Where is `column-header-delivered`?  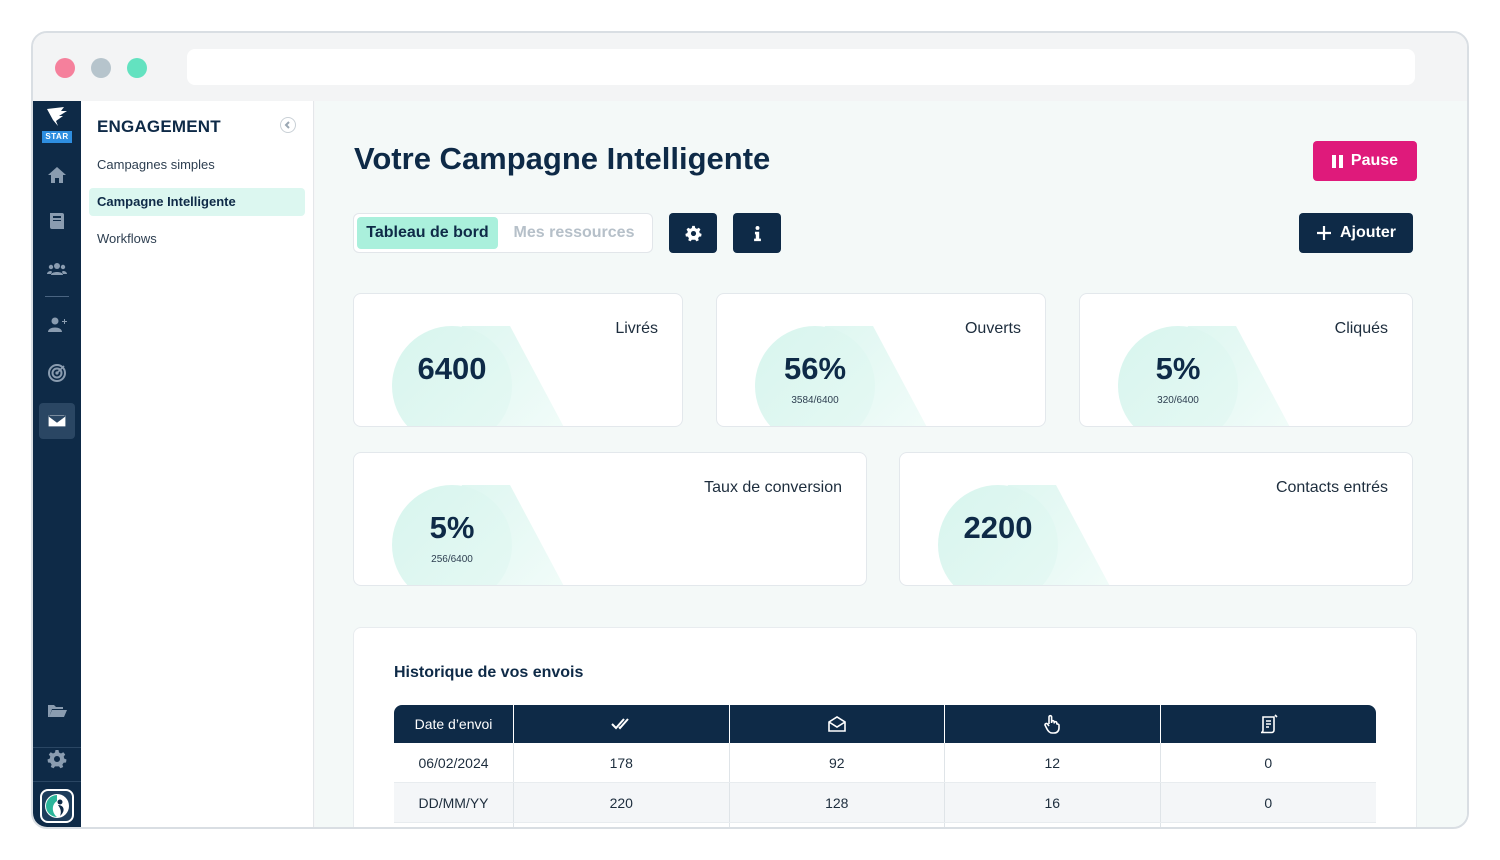 column-header-delivered is located at coordinates (622, 724).